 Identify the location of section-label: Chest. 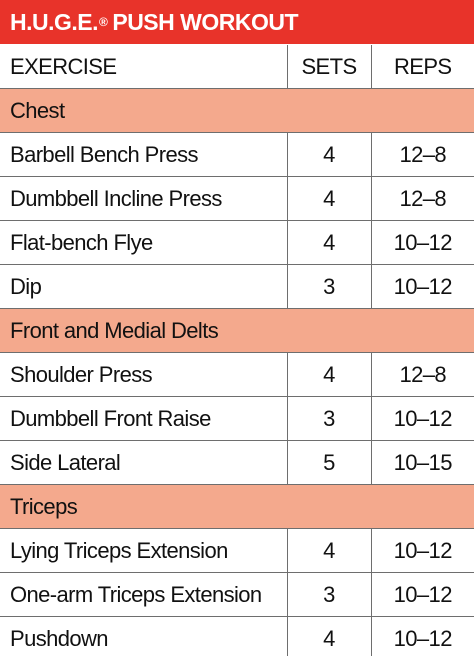
(237, 110).